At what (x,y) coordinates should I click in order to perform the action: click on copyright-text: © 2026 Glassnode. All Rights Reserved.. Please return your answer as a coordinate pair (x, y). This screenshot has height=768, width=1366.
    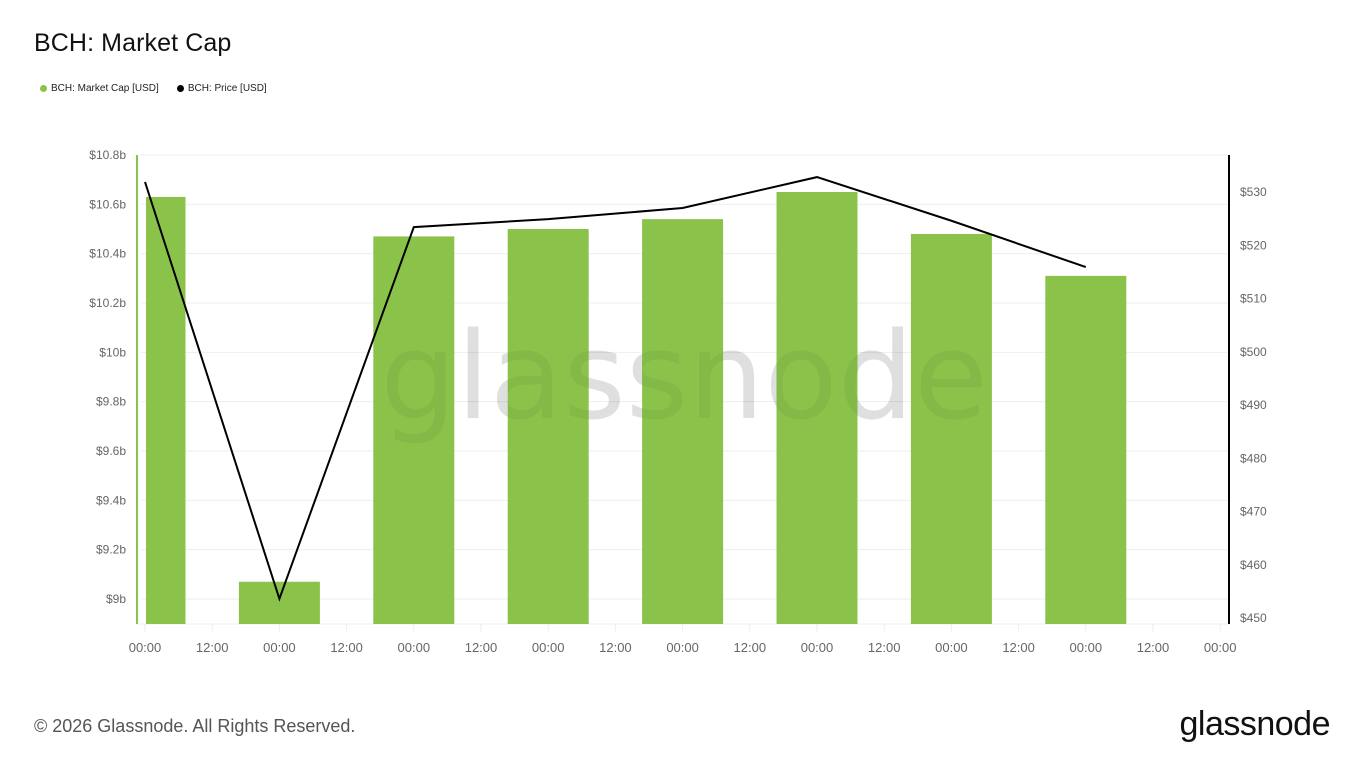
    Looking at the image, I should click on (195, 726).